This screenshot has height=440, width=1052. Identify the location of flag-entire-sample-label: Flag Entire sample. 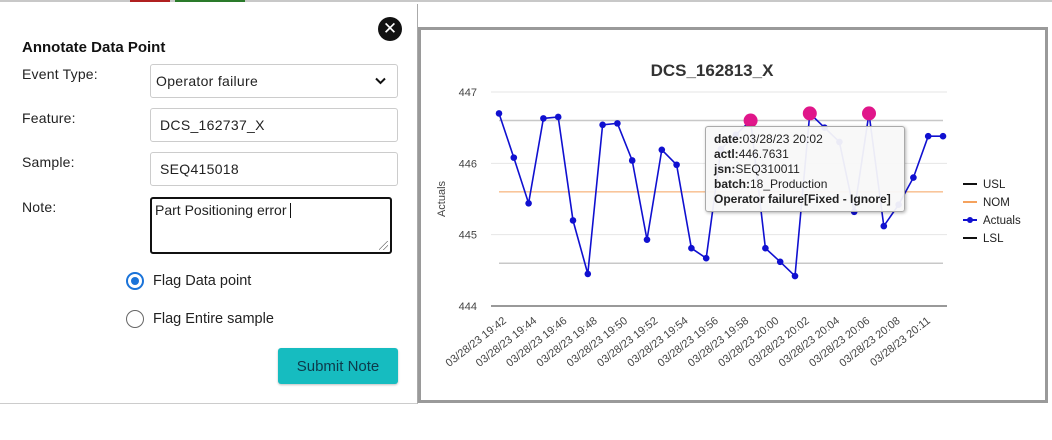
(213, 319).